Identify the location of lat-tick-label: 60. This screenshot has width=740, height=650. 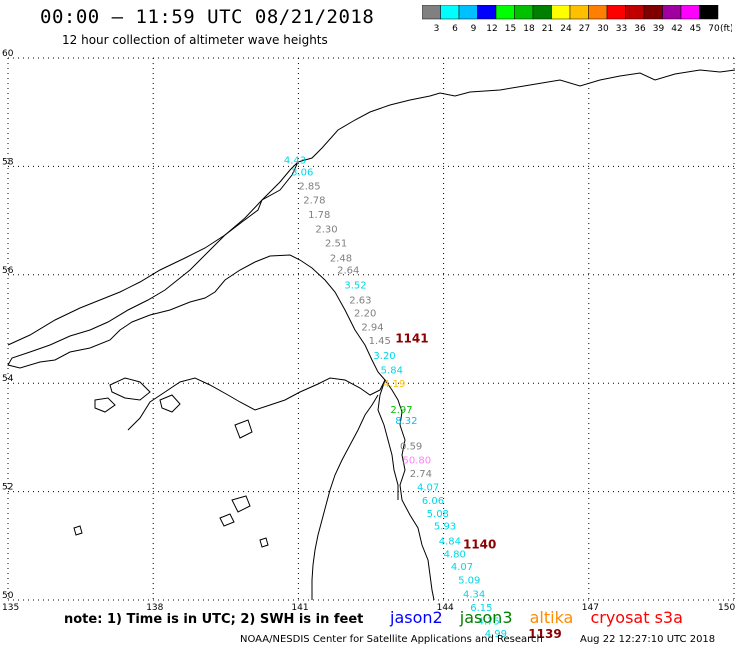
(8, 54).